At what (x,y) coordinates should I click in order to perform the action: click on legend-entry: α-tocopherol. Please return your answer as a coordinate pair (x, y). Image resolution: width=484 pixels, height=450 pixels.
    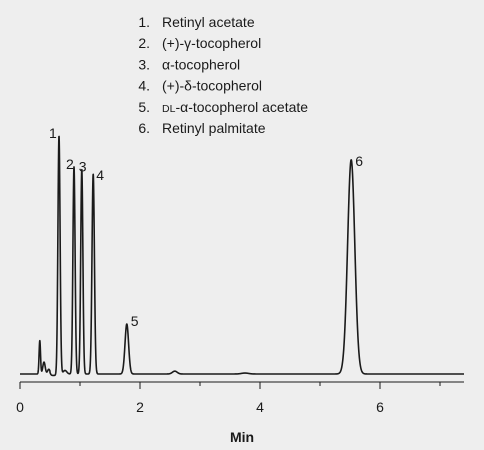
    Looking at the image, I should click on (201, 64).